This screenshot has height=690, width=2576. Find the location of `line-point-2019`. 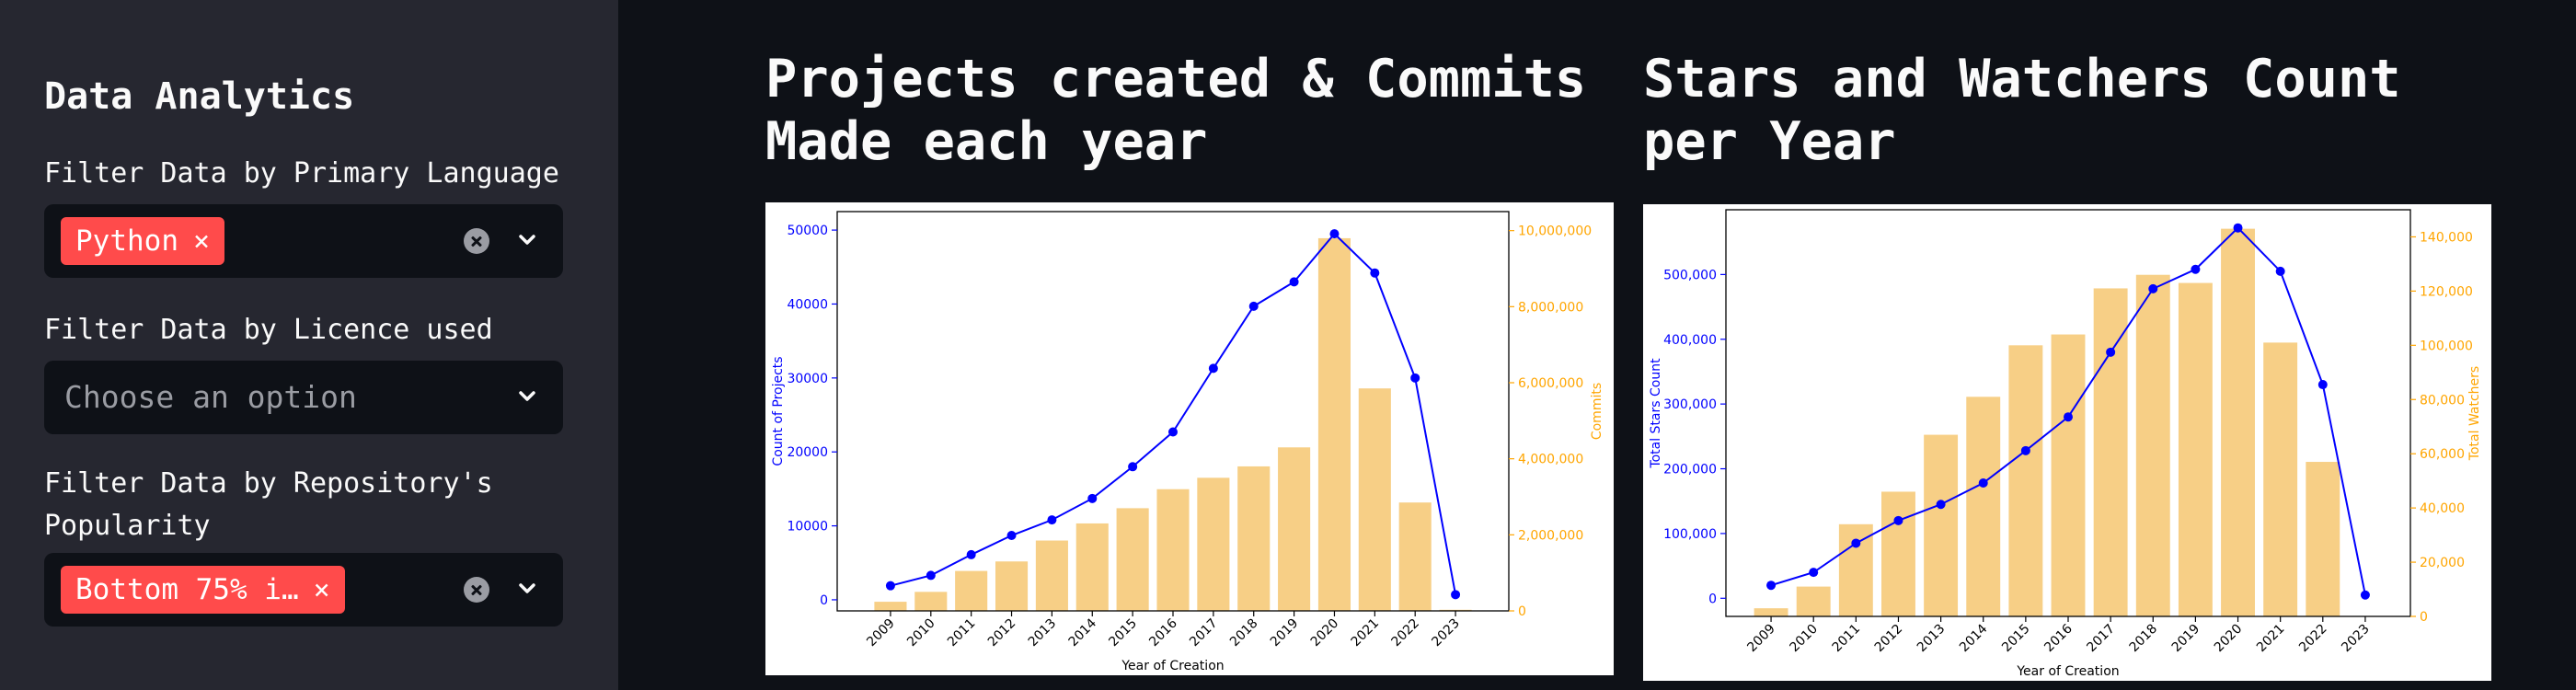

line-point-2019 is located at coordinates (1294, 282).